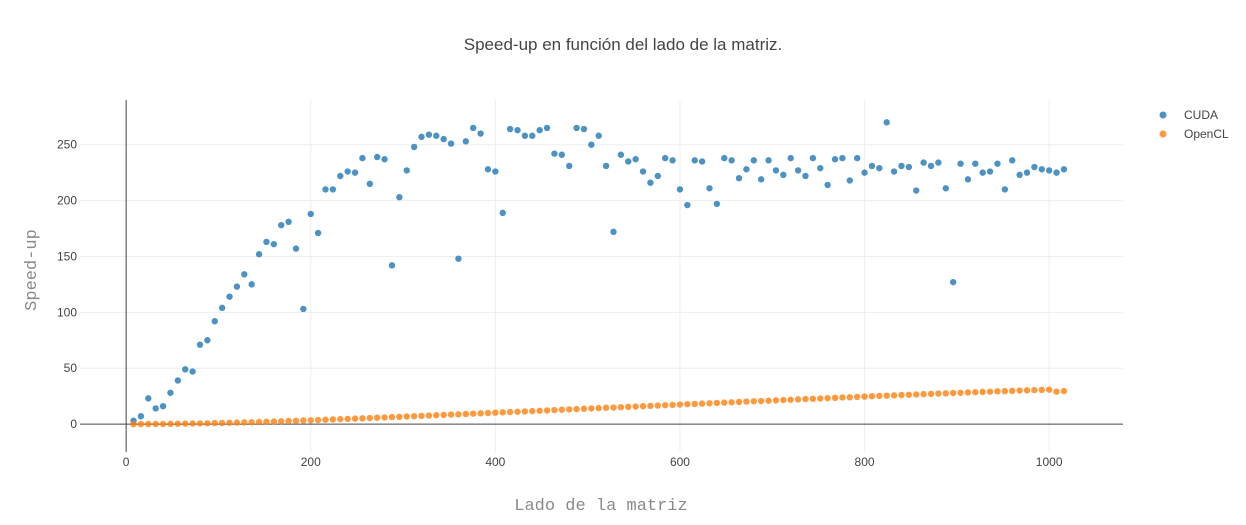 The height and width of the screenshot is (525, 1246). I want to click on legend-label-opencl: OpenCL, so click(1206, 134).